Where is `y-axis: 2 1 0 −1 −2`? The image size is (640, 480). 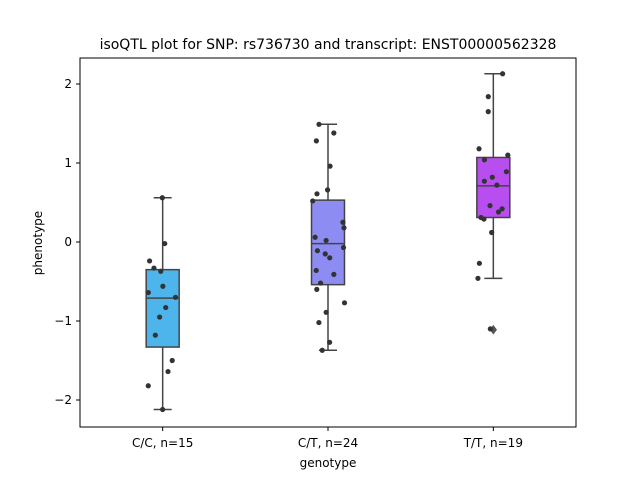 y-axis: 2 1 0 −1 −2 is located at coordinates (67, 242).